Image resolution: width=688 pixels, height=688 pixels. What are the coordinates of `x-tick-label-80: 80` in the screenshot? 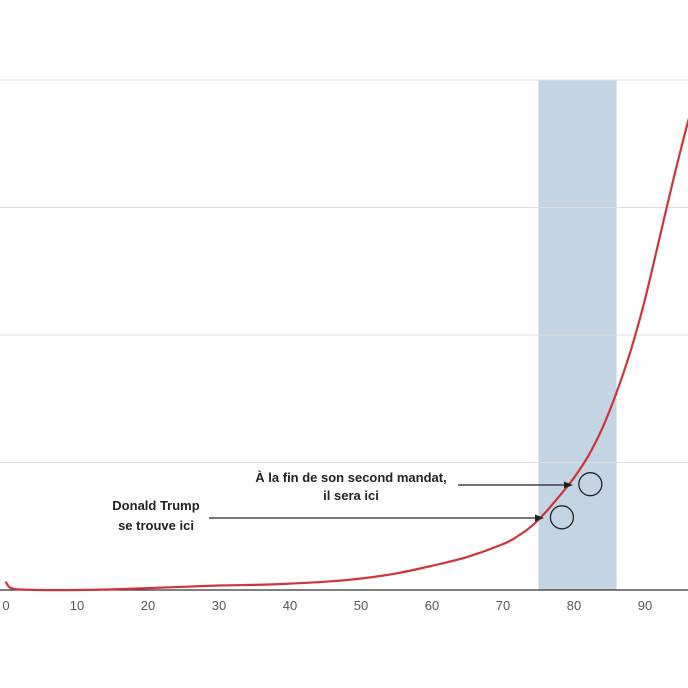 It's located at (574, 605).